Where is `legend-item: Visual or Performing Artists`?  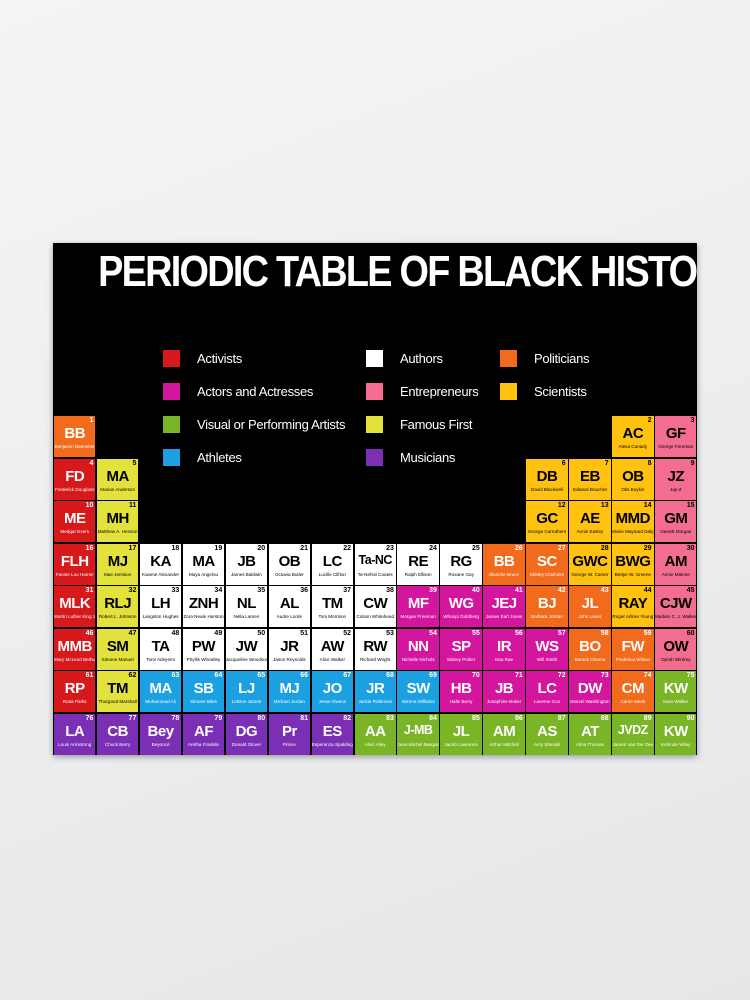
legend-item: Visual or Performing Artists is located at coordinates (254, 424).